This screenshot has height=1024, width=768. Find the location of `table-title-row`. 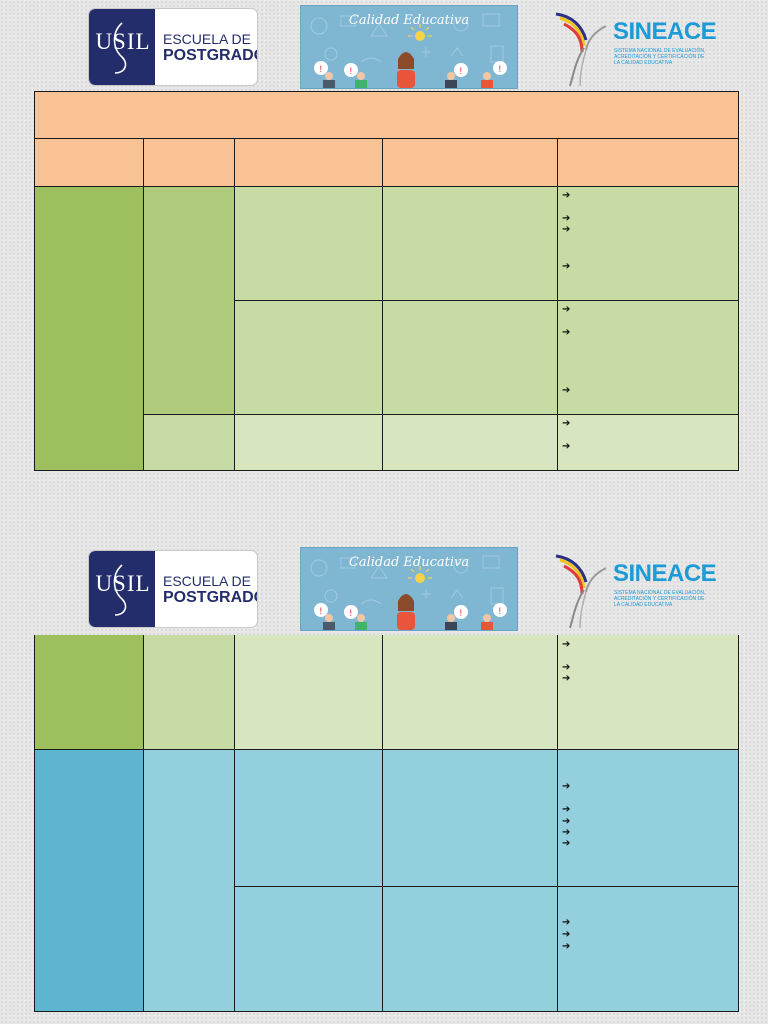

table-title-row is located at coordinates (386, 115).